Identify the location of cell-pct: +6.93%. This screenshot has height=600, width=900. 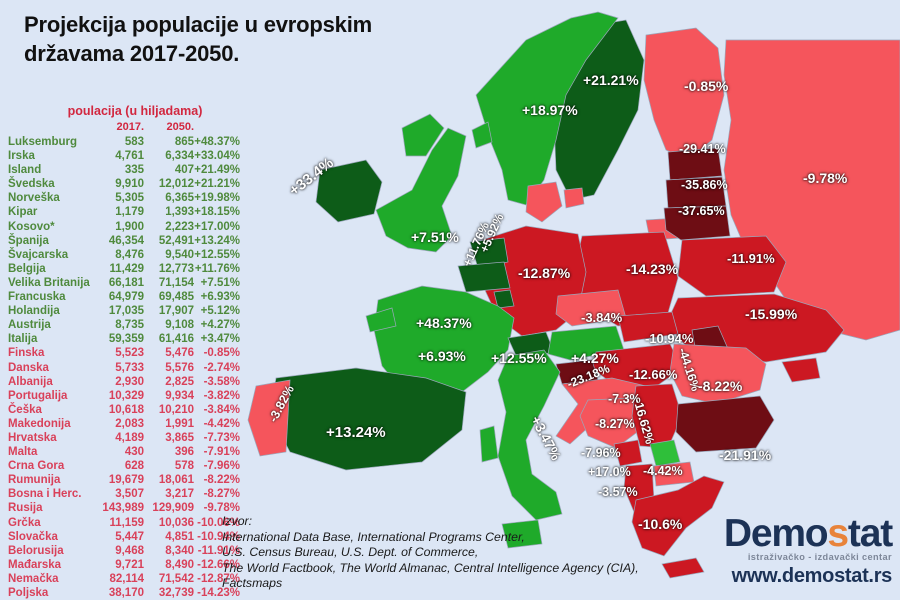
(220, 297).